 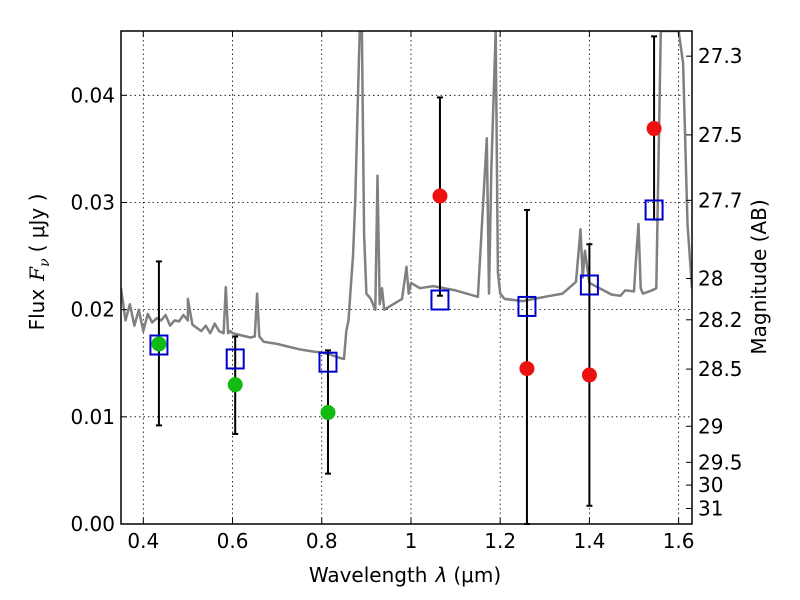 What do you see at coordinates (92, 524) in the screenshot?
I see `y-tick-label: 0.00` at bounding box center [92, 524].